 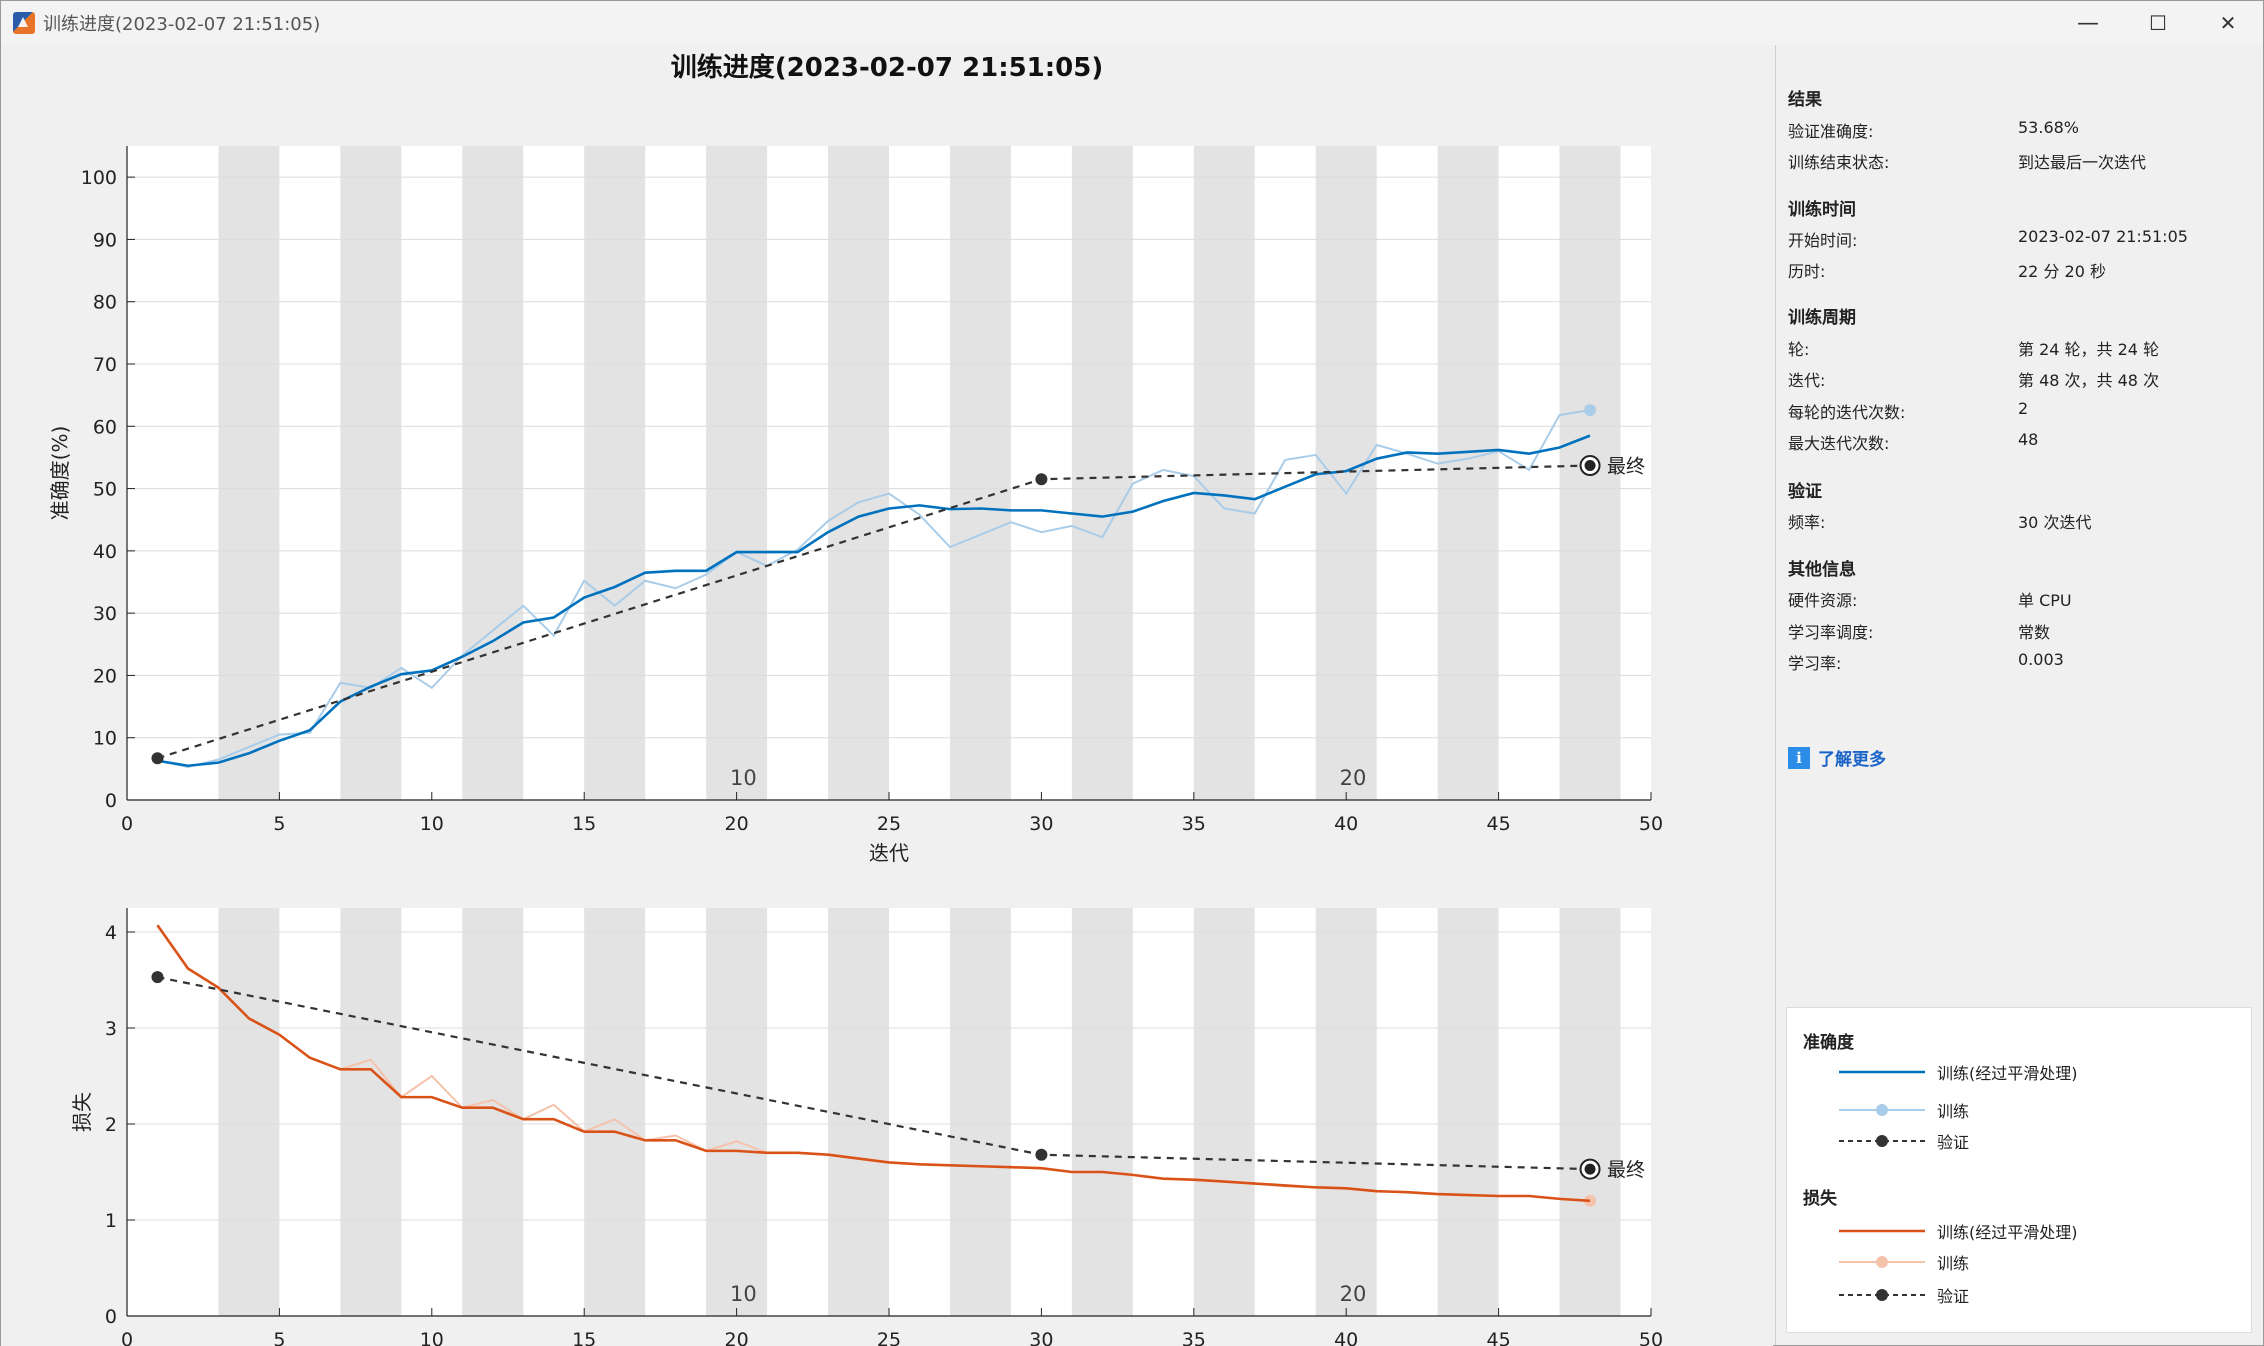 What do you see at coordinates (105, 739) in the screenshot?
I see `y-tick-label: 10` at bounding box center [105, 739].